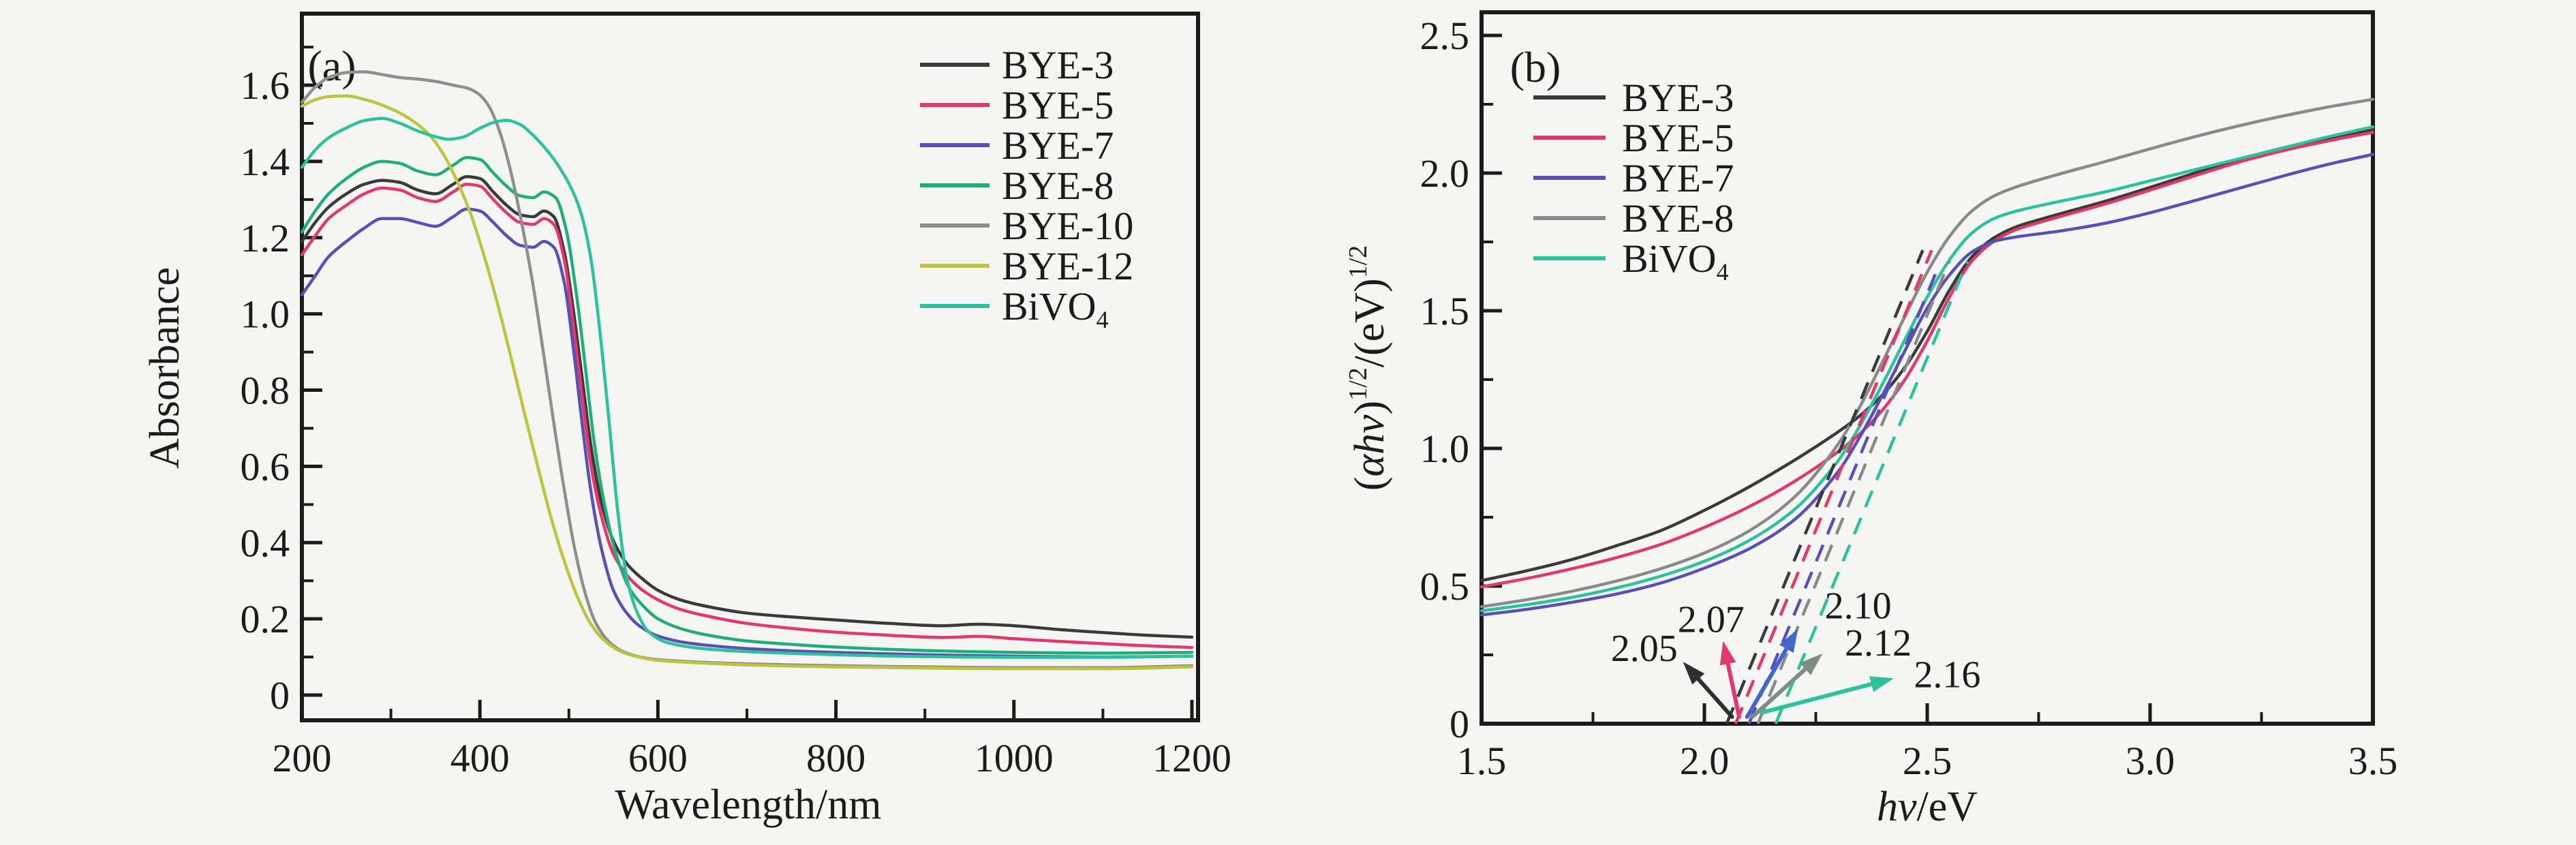 Image resolution: width=2576 pixels, height=845 pixels. I want to click on y-tick-label: 0.8, so click(265, 391).